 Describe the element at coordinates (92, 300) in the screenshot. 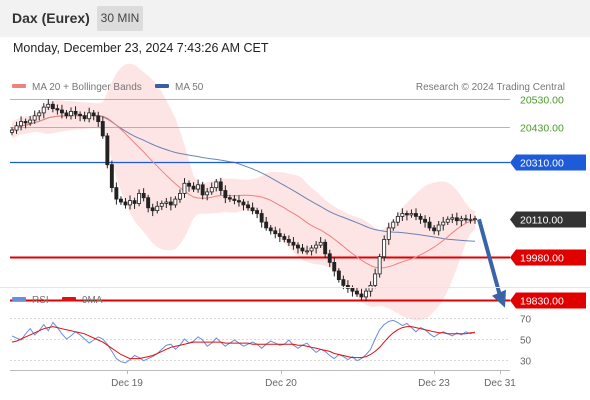

I see `ma9-legend-label: 9MA` at that location.